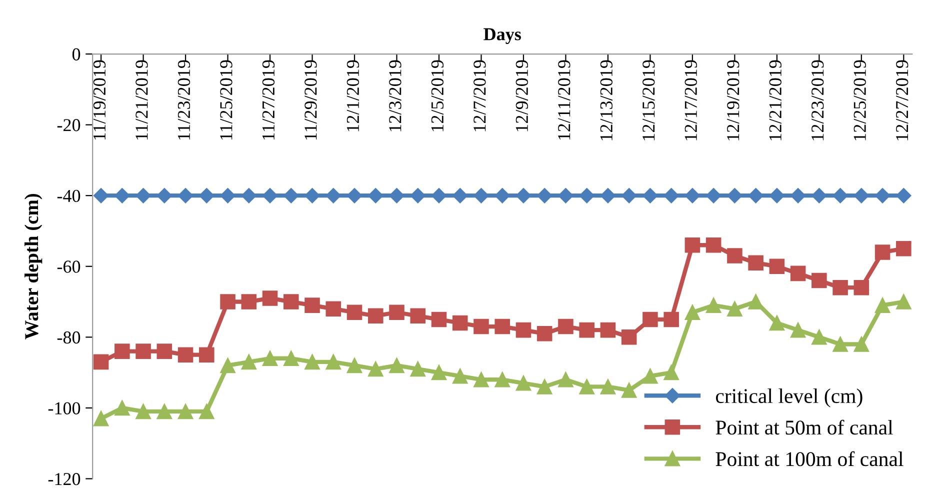 This screenshot has height=491, width=926. What do you see at coordinates (804, 427) in the screenshot?
I see `legend-label: Point at 50m of canal` at bounding box center [804, 427].